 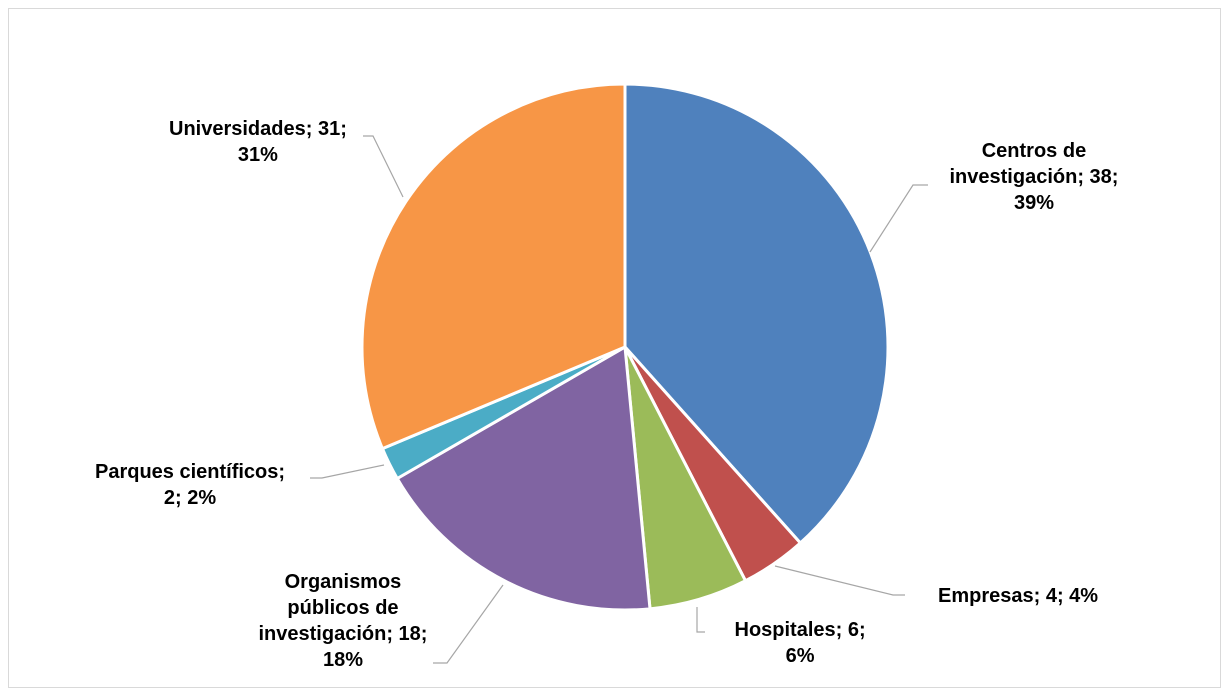 What do you see at coordinates (190, 472) in the screenshot?
I see `slice-label-line: Parques científicos;` at bounding box center [190, 472].